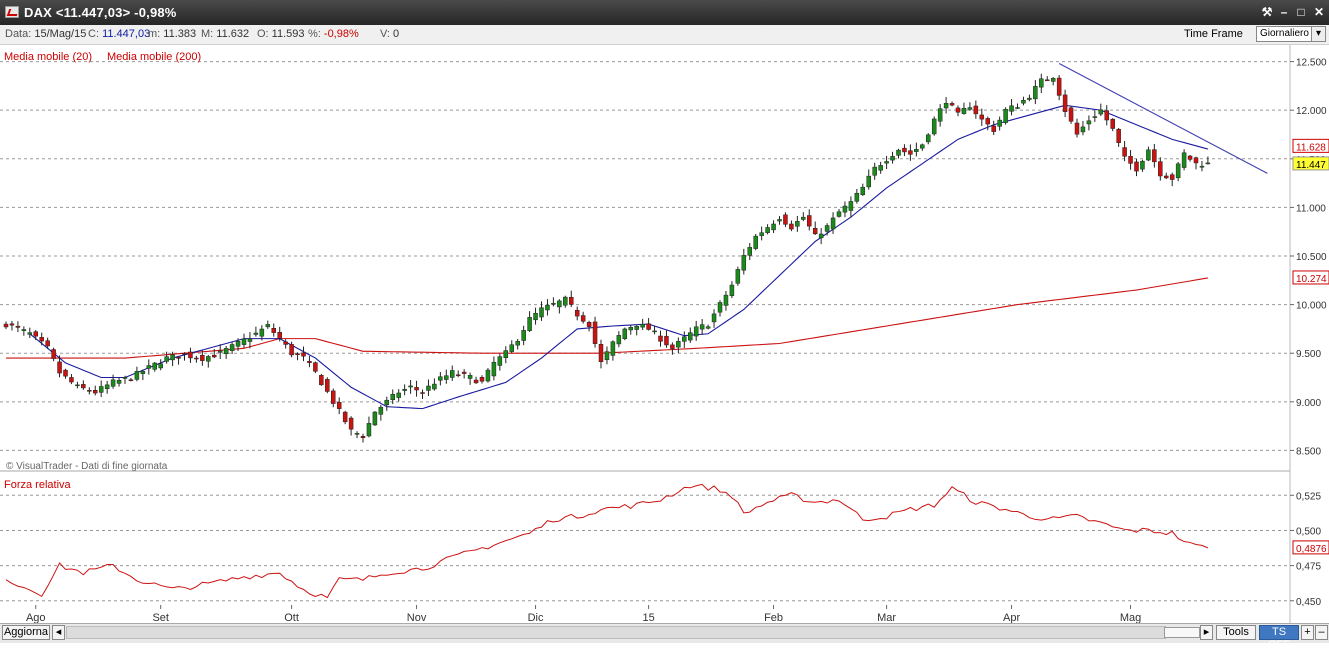 Image resolution: width=1329 pixels, height=652 pixels. Describe the element at coordinates (1311, 257) in the screenshot. I see `price-tick-label: 10.500` at that location.